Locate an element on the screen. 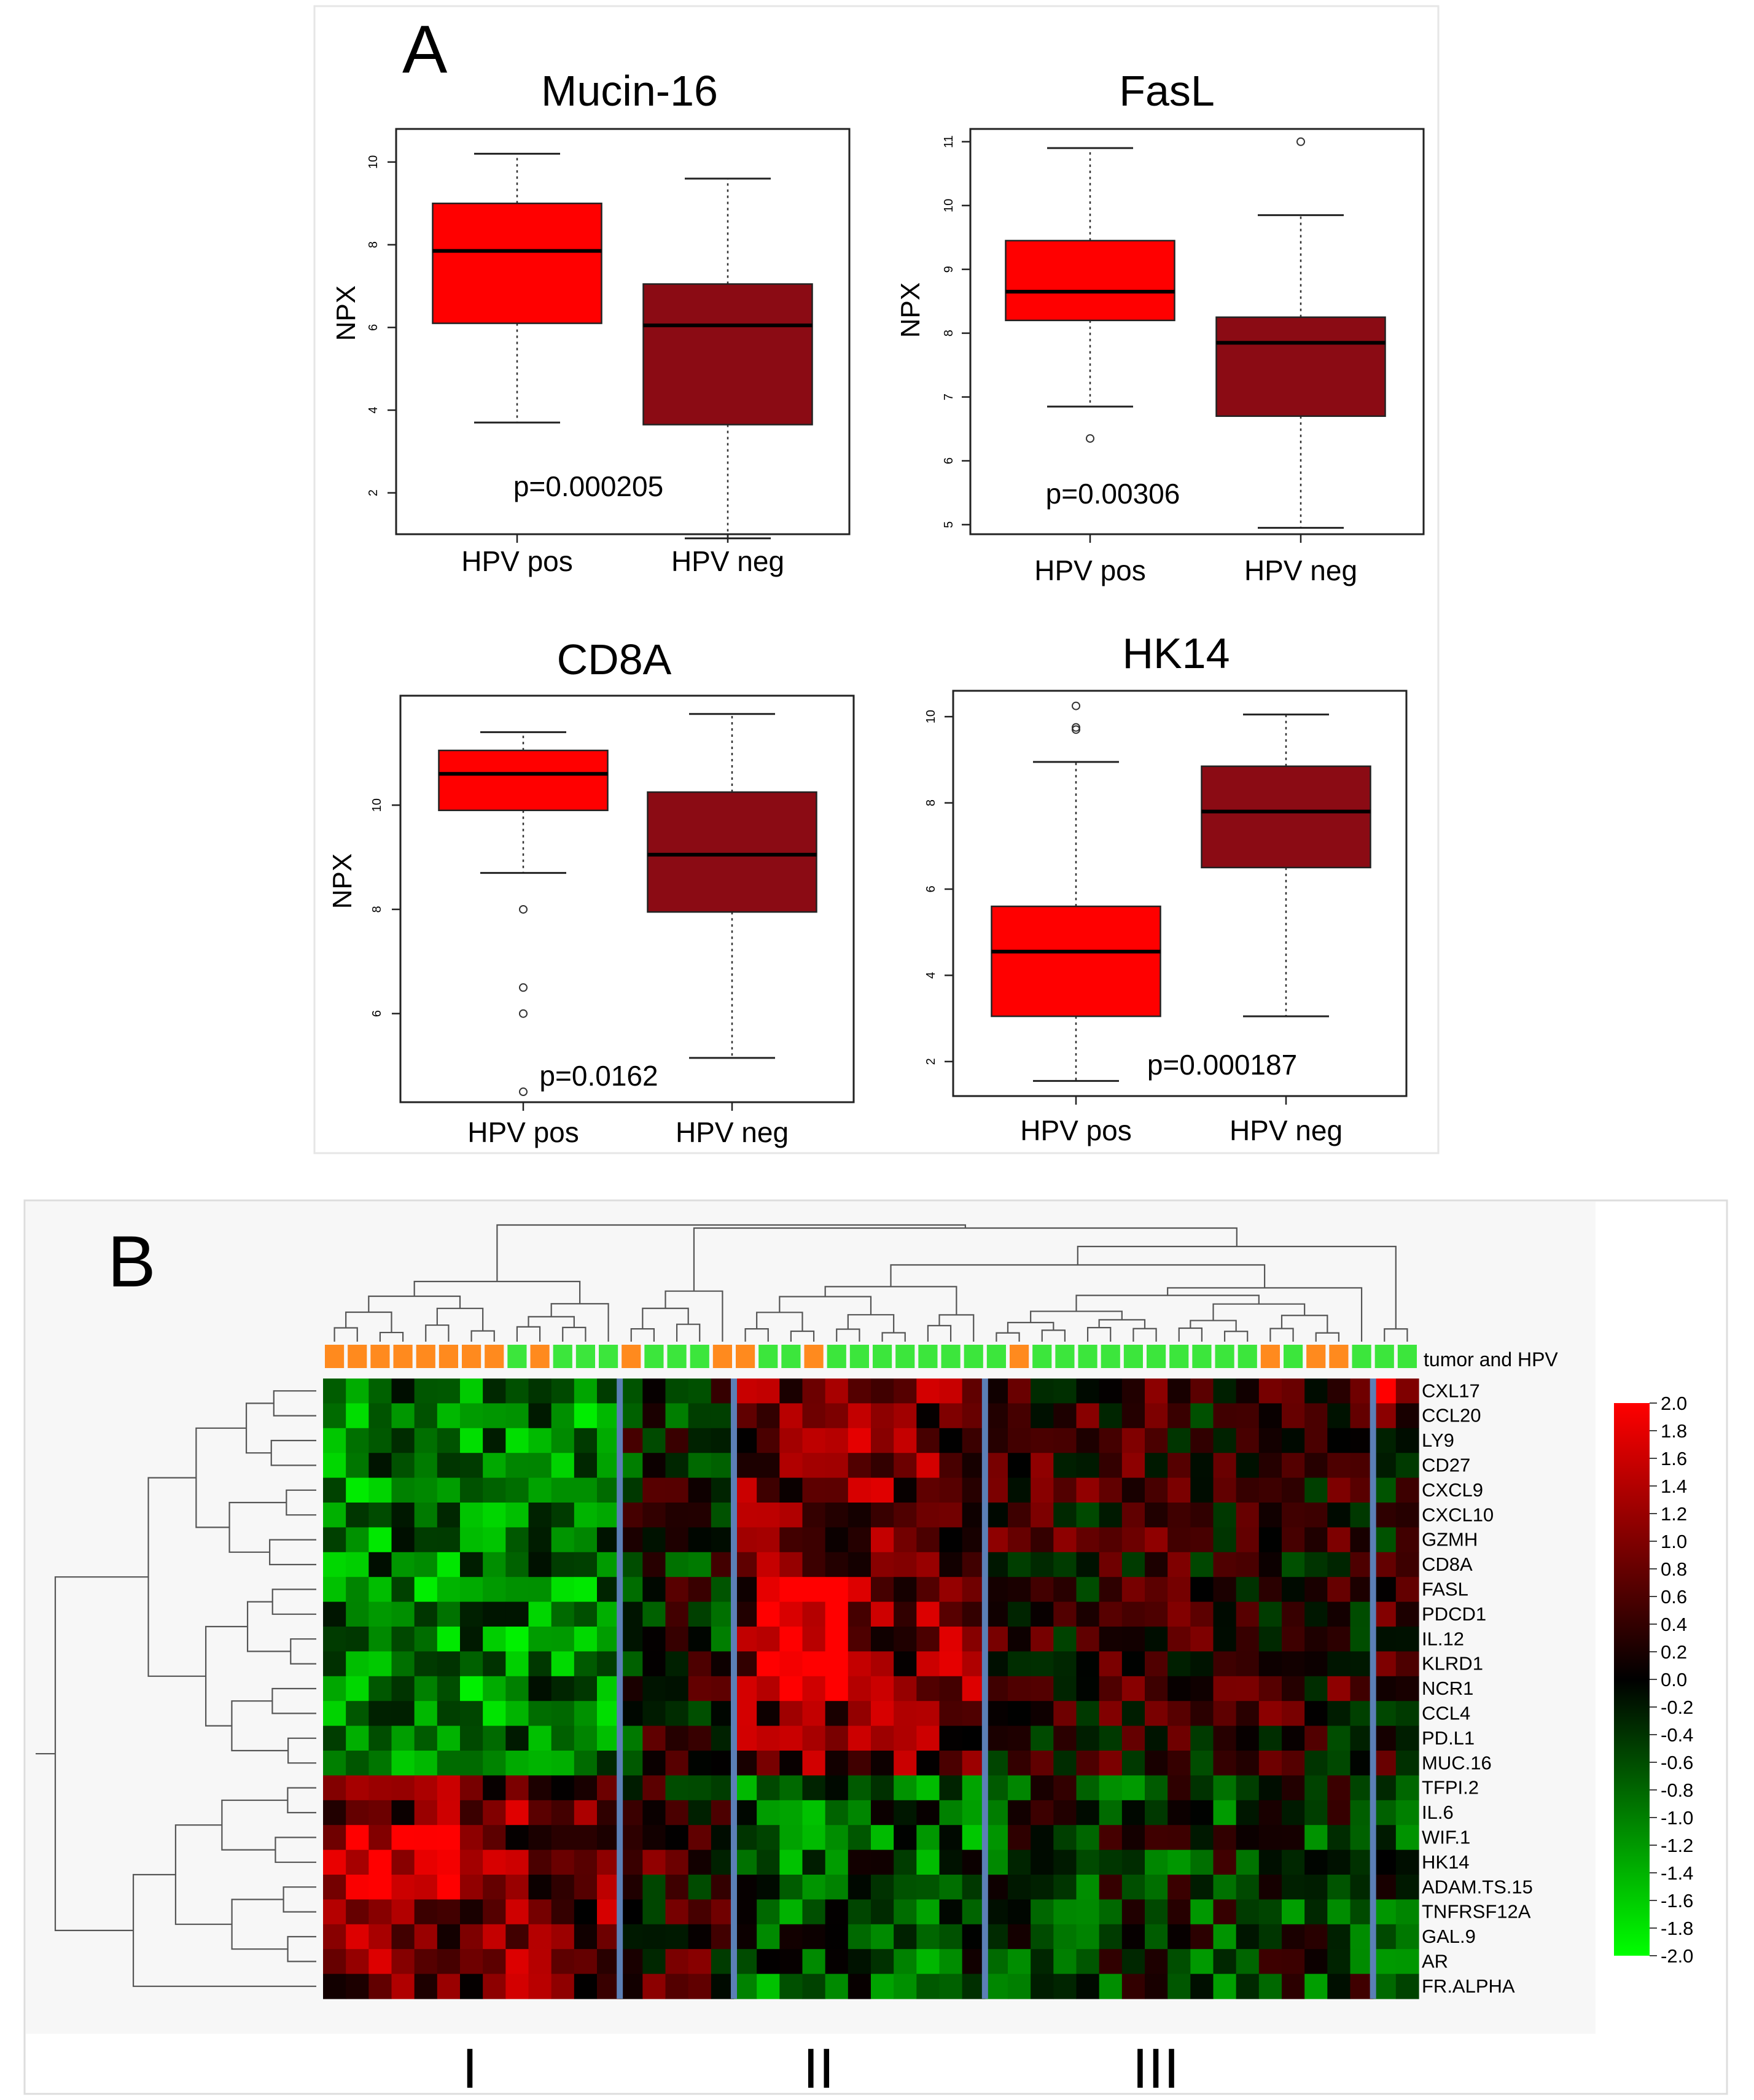  y-tick-label: 10 is located at coordinates (949, 205).